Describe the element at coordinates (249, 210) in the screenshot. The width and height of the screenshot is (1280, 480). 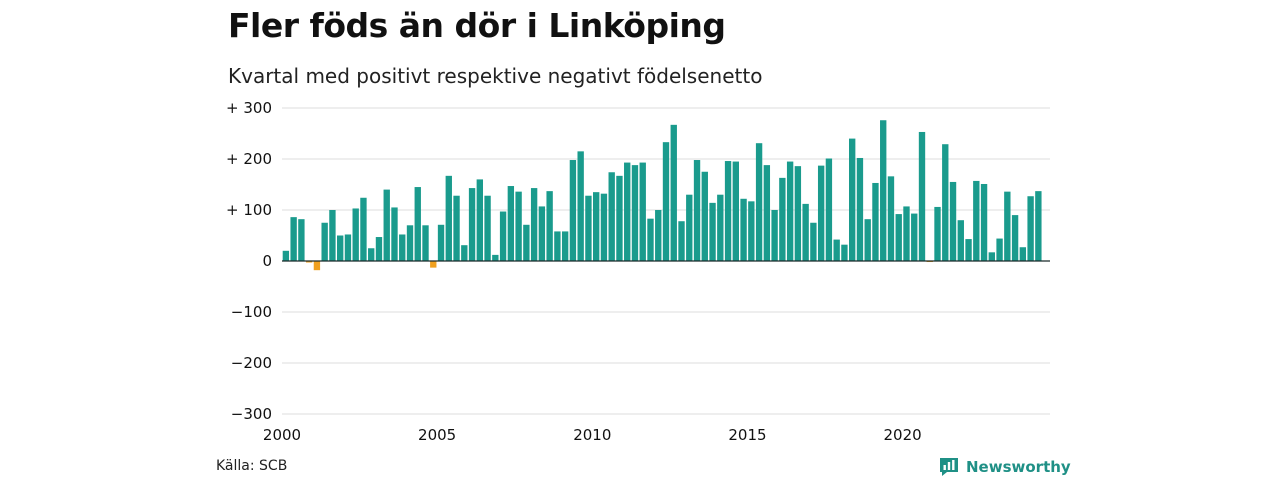
I see `y-tick-label: + 100` at that location.